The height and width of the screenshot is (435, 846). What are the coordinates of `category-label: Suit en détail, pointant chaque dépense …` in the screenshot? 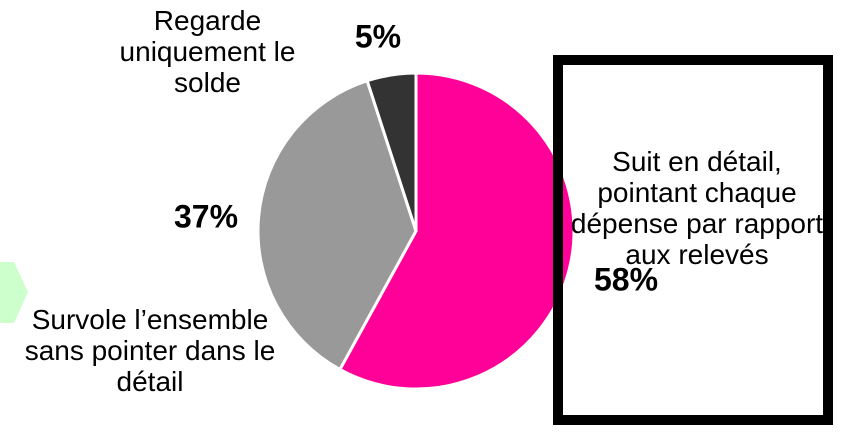 It's located at (697, 208).